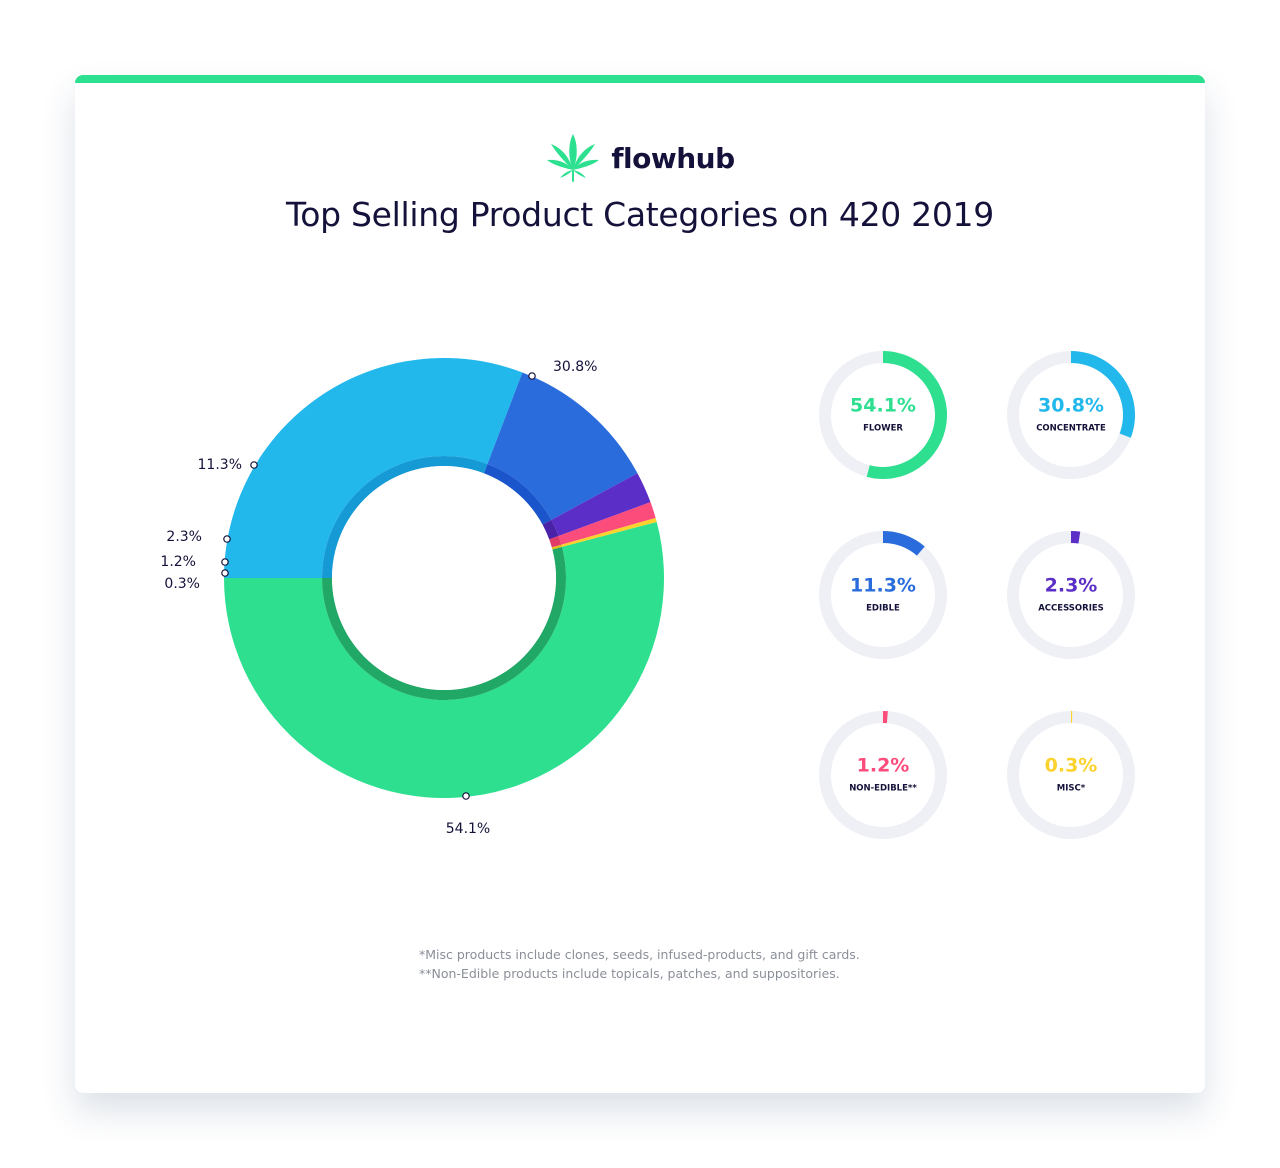 The width and height of the screenshot is (1280, 1168). I want to click on mini-arc-flower, so click(907, 415).